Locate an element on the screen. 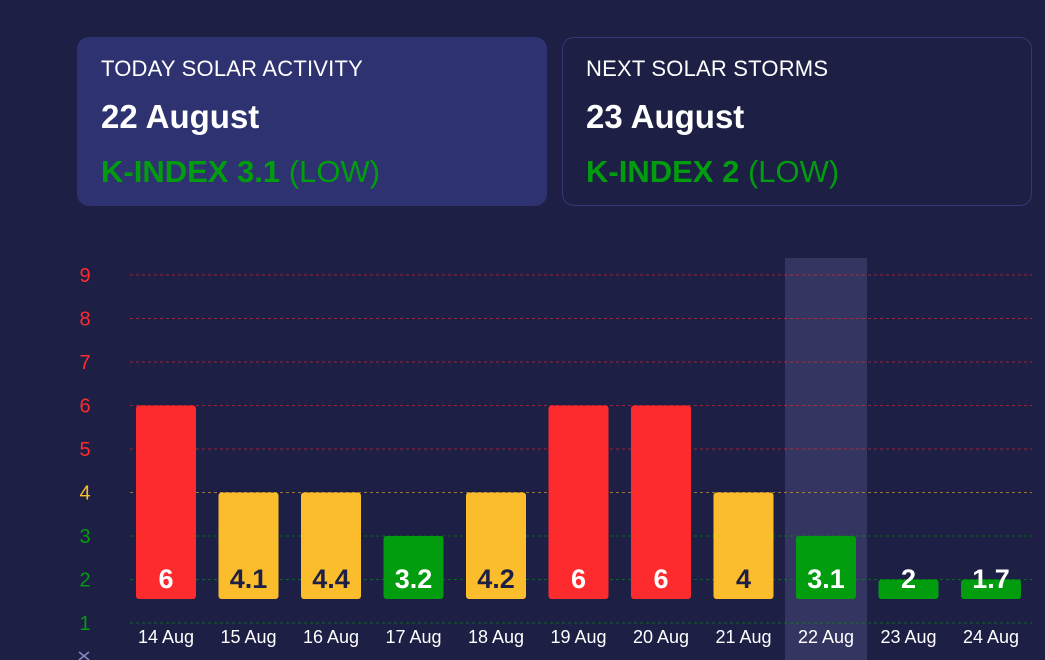 The width and height of the screenshot is (1045, 660). next-kindex-level: (LOW) is located at coordinates (793, 171).